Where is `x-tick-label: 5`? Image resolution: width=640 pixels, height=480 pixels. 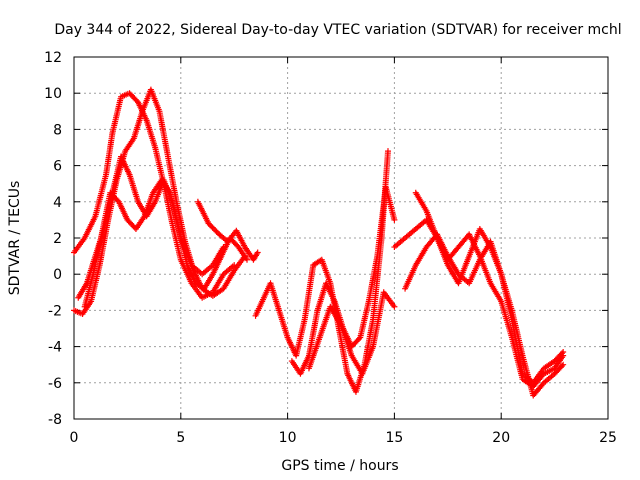
x-tick-label: 5 is located at coordinates (180, 438).